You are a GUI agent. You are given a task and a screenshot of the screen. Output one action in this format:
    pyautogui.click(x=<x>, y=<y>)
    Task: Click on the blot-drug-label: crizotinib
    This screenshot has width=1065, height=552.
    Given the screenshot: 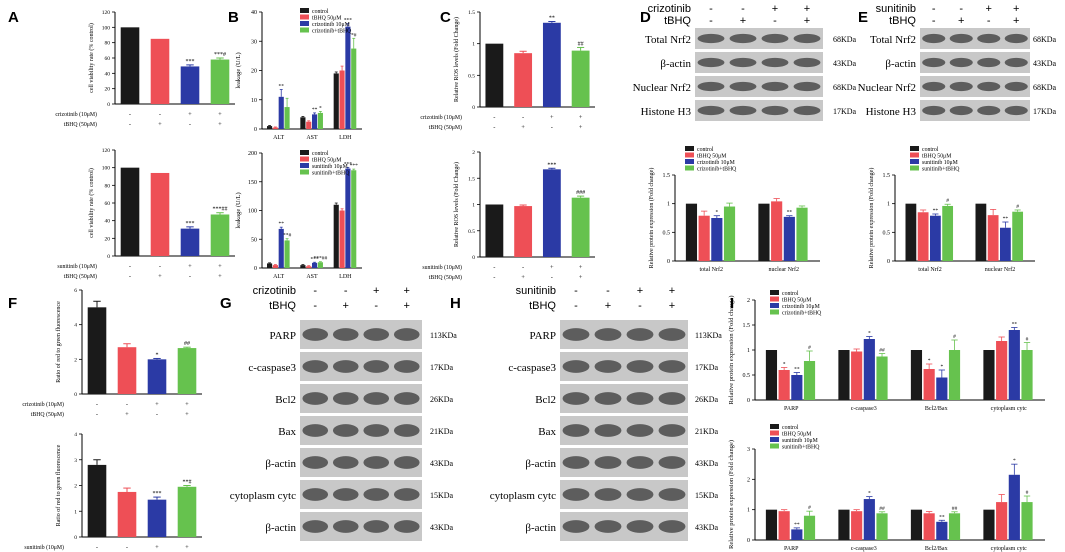 What is the action you would take?
    pyautogui.click(x=669, y=9)
    